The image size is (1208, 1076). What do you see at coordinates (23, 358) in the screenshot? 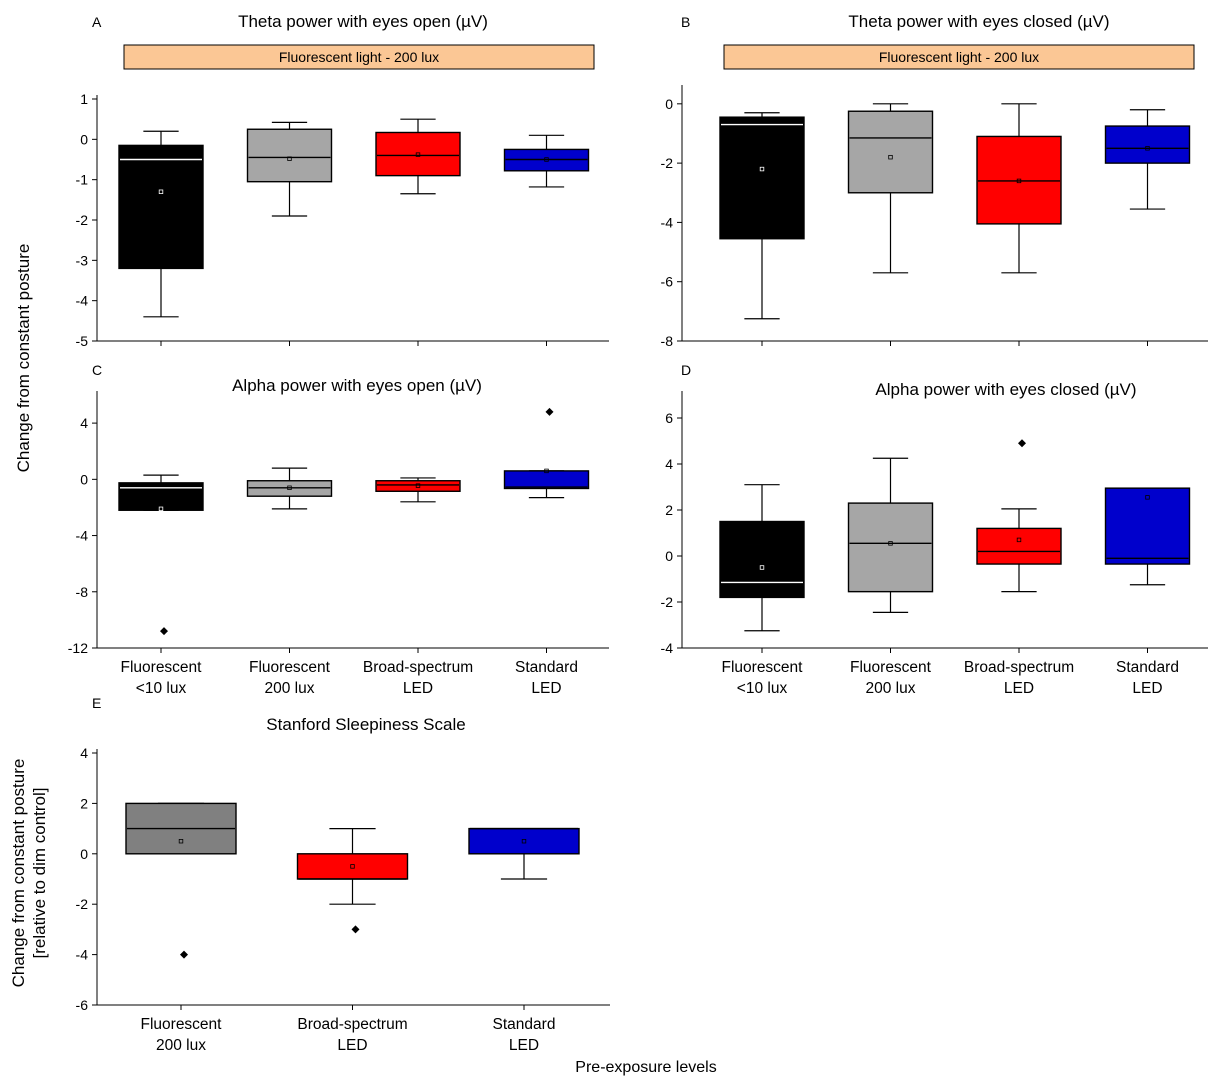
I see `shared-y-axis-label: Change from constant posture` at bounding box center [23, 358].